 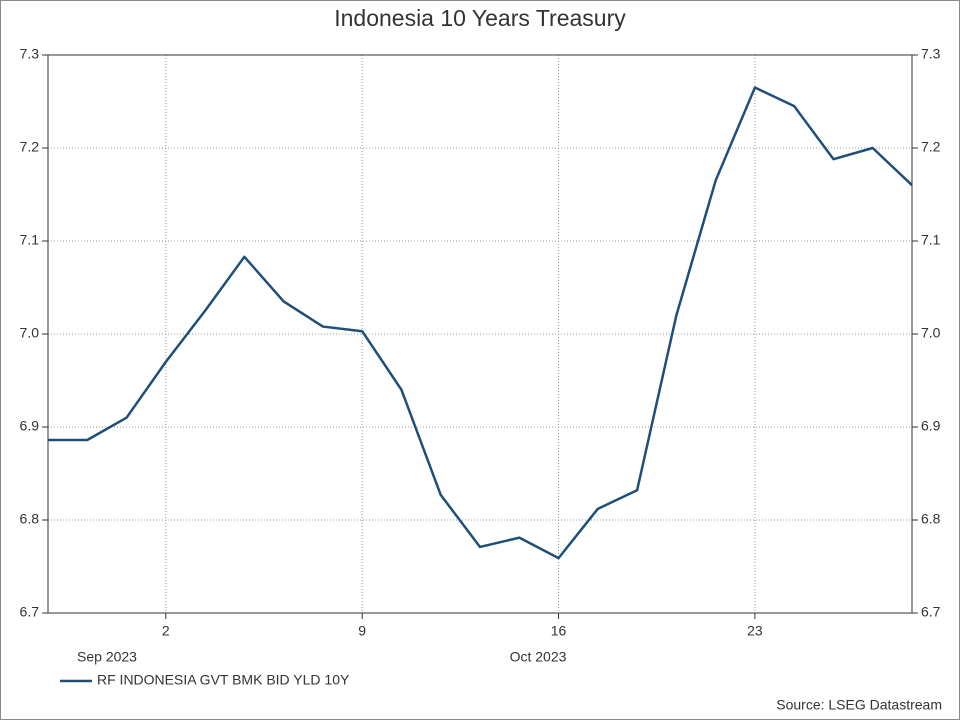 I want to click on y-tick-label: 6.9, so click(x=30, y=426).